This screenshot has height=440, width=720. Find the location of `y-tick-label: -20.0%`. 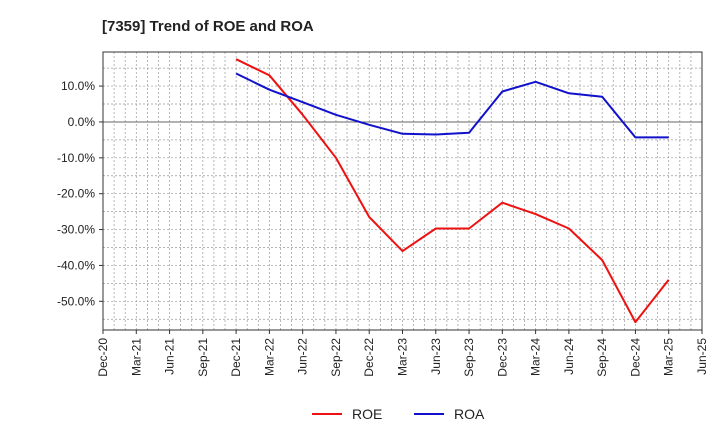

y-tick-label: -20.0% is located at coordinates (76, 194).